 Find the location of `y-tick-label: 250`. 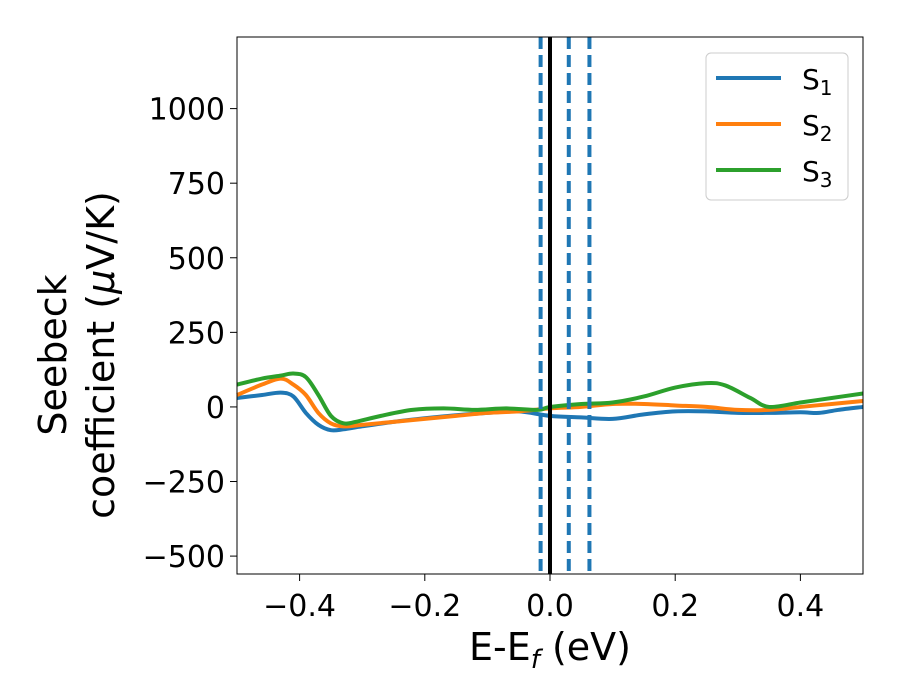

y-tick-label: 250 is located at coordinates (196, 333).